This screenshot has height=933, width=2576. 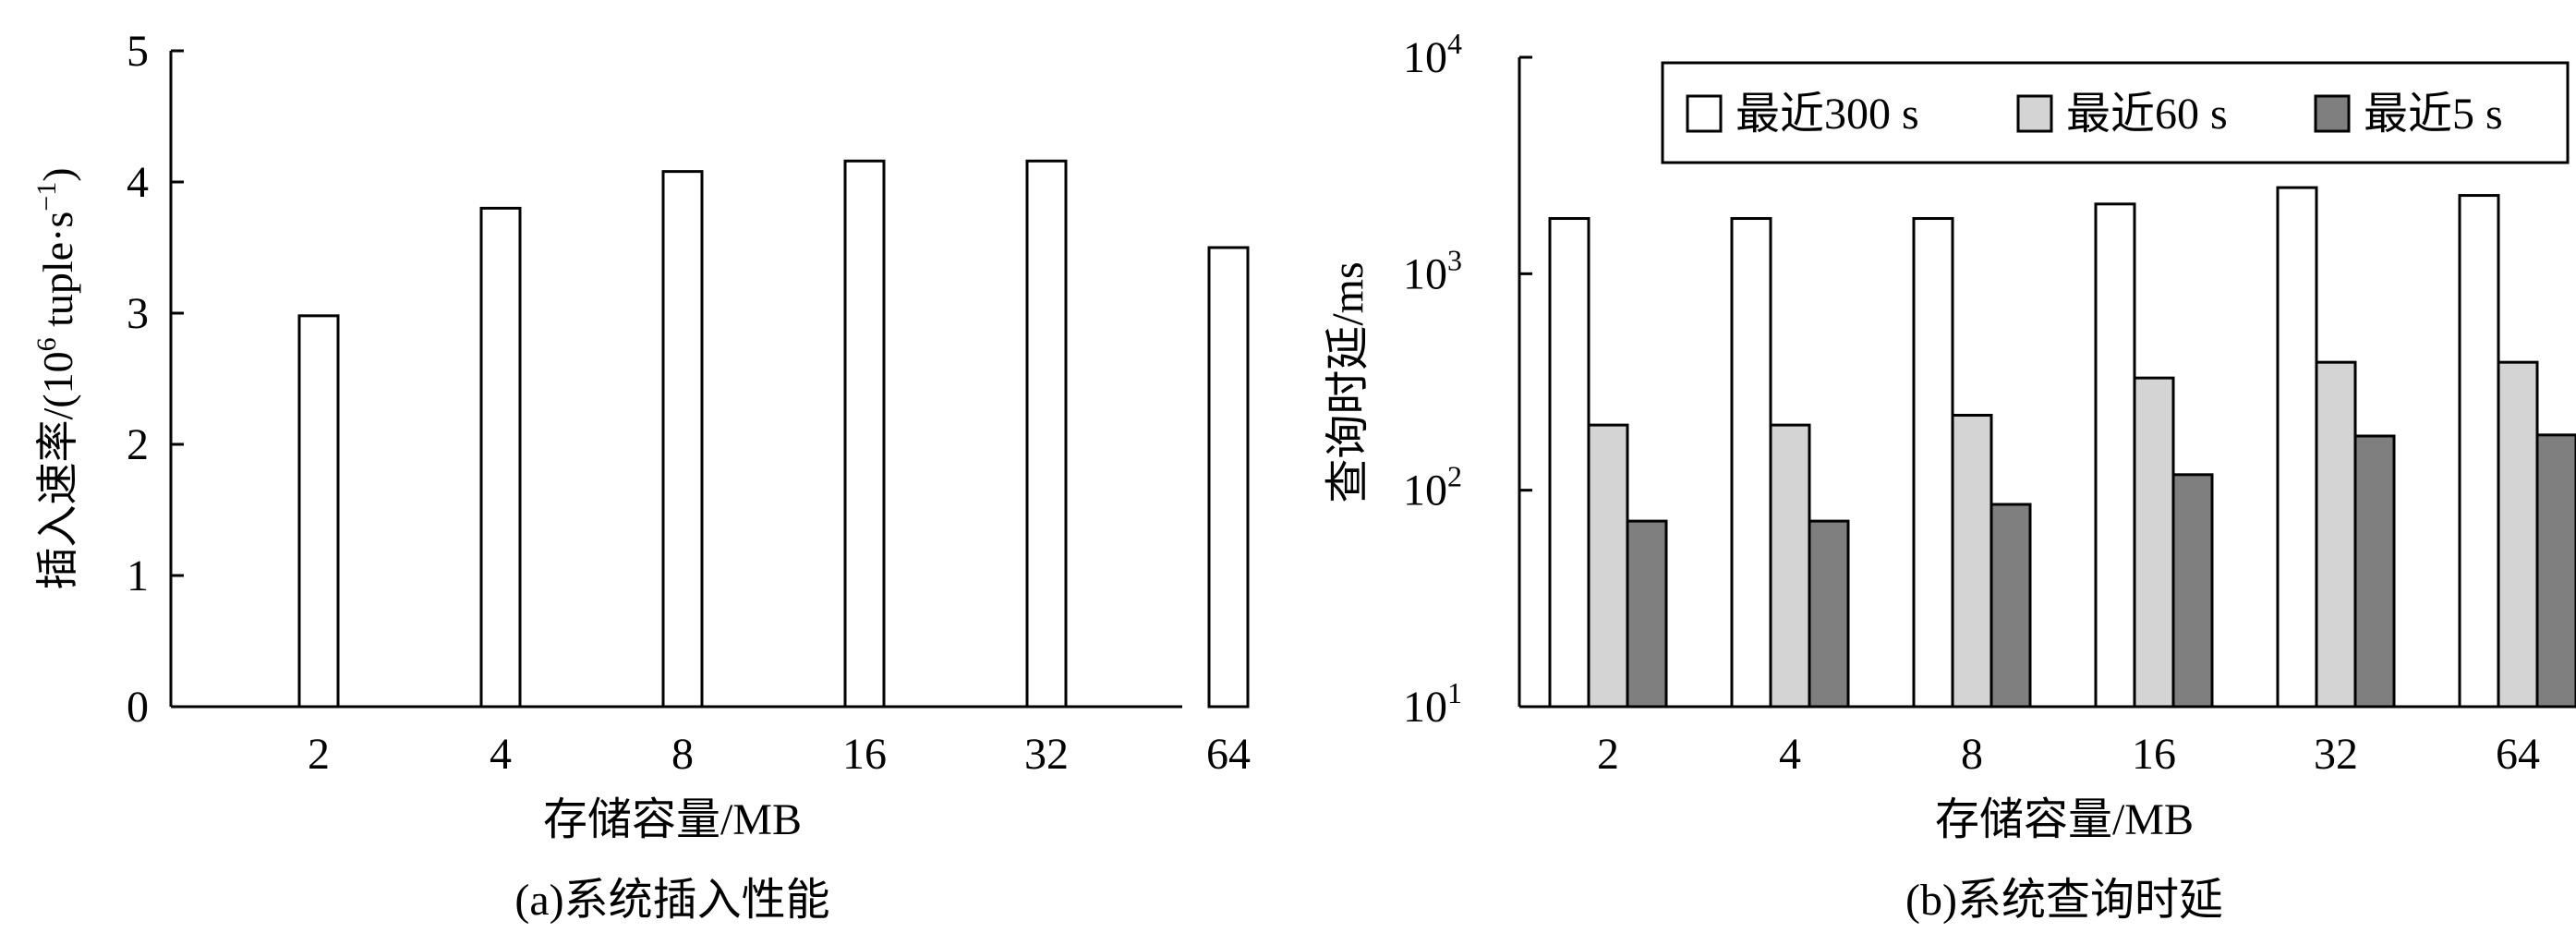 What do you see at coordinates (1827, 115) in the screenshot?
I see `legend-label: 最近300 s` at bounding box center [1827, 115].